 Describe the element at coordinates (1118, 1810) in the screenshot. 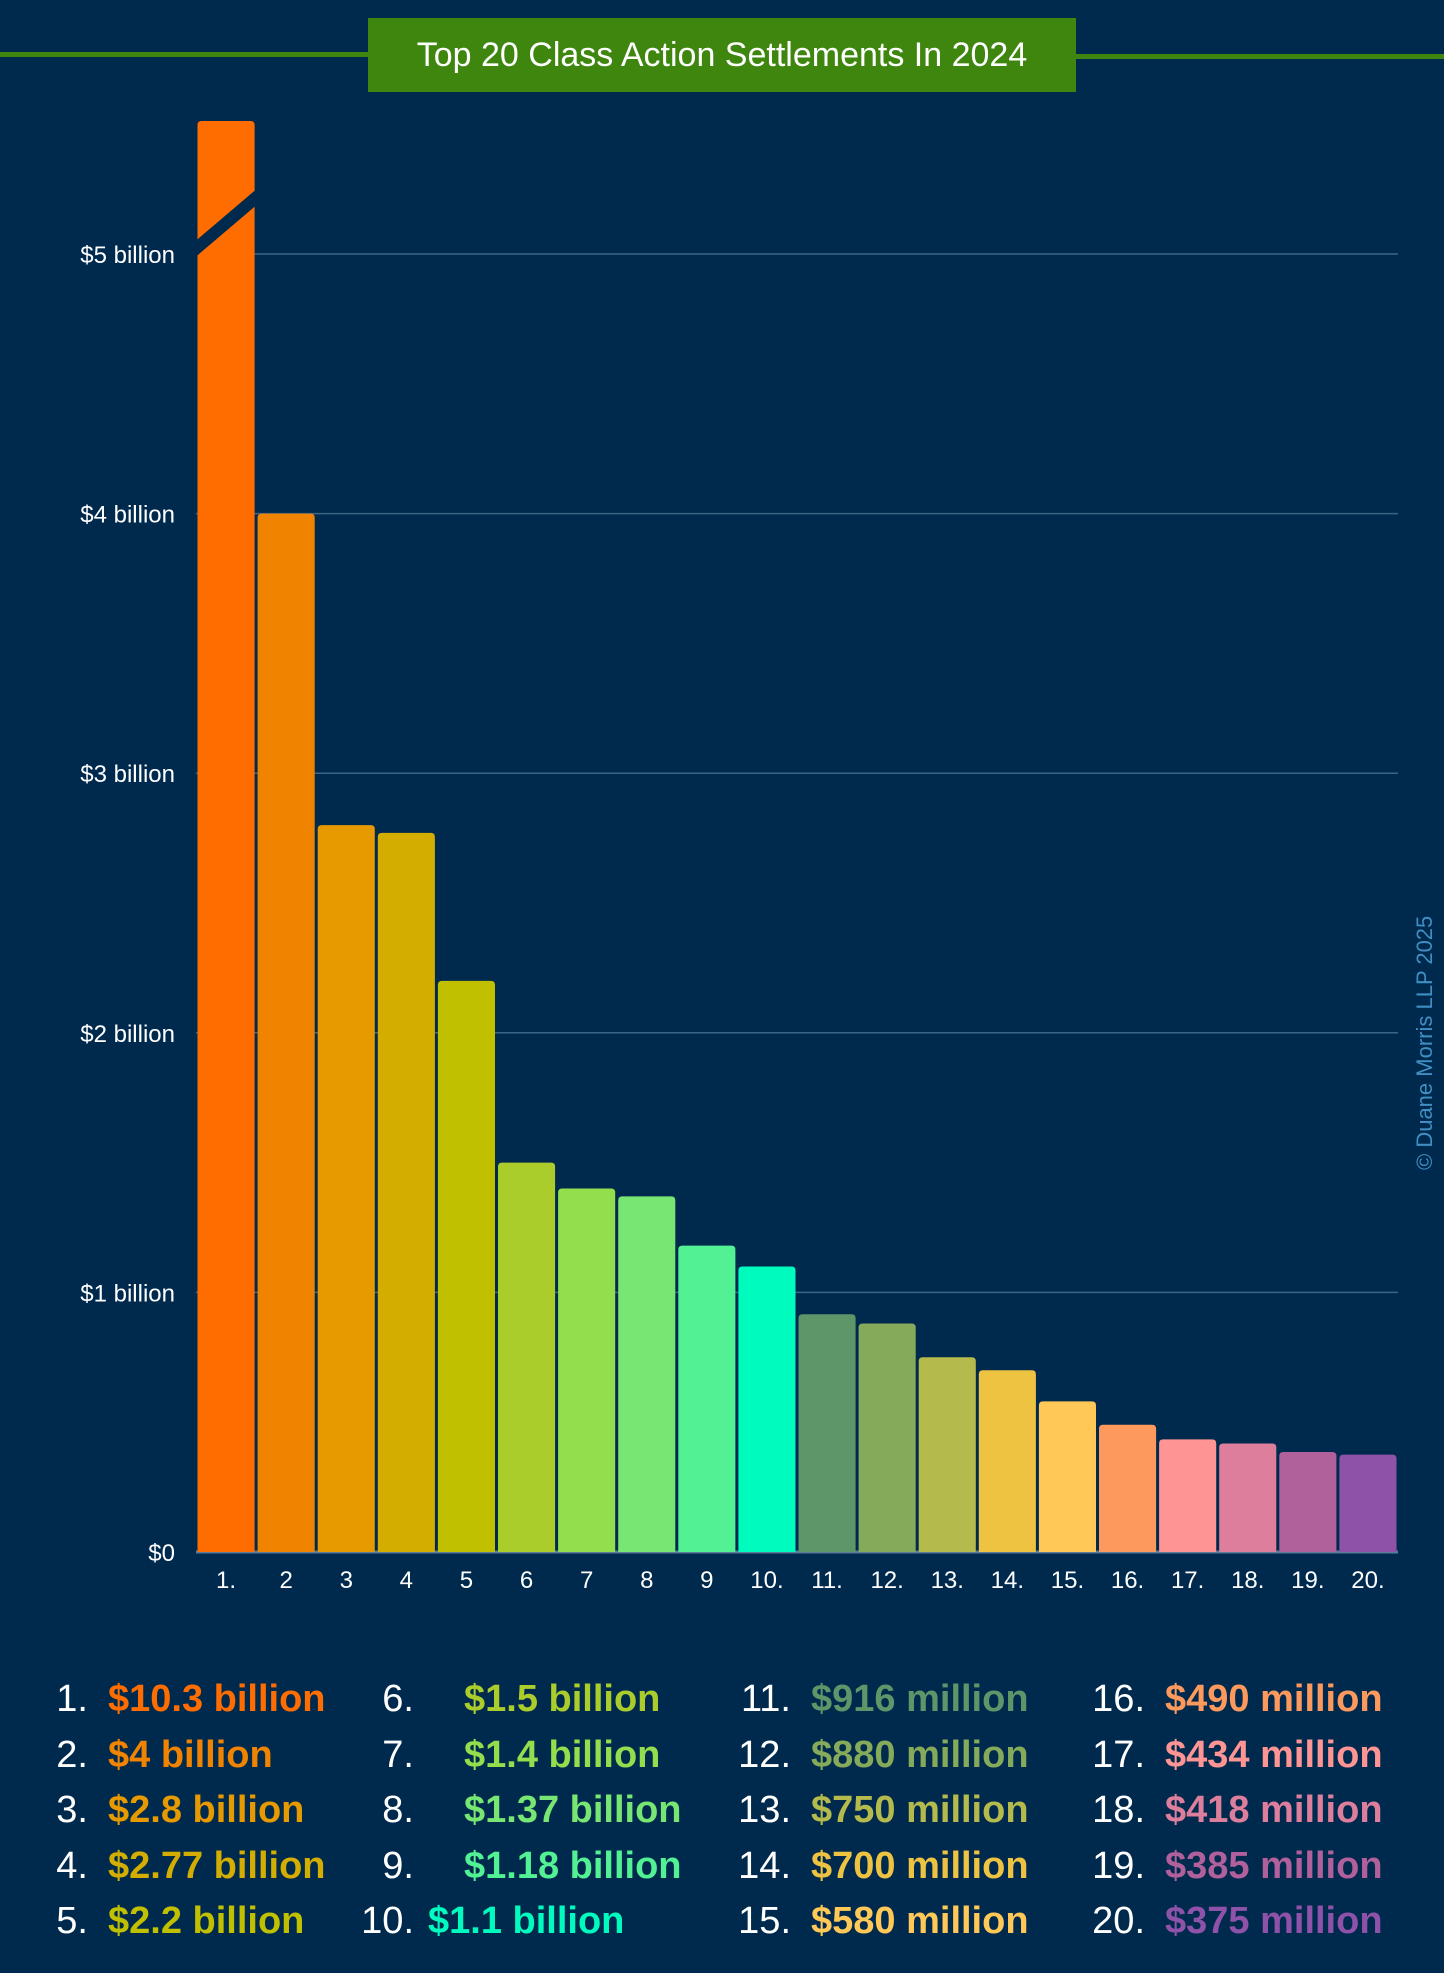

I see `legend-rank: 18.` at that location.